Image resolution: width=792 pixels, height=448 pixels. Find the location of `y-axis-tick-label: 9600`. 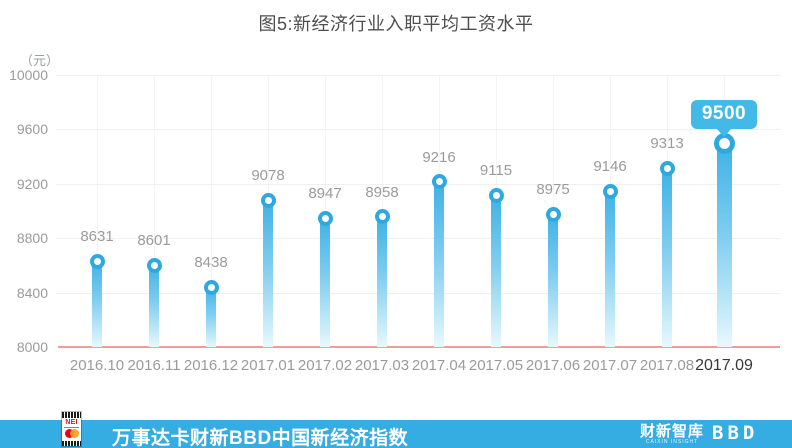

y-axis-tick-label: 9600 is located at coordinates (32, 129).